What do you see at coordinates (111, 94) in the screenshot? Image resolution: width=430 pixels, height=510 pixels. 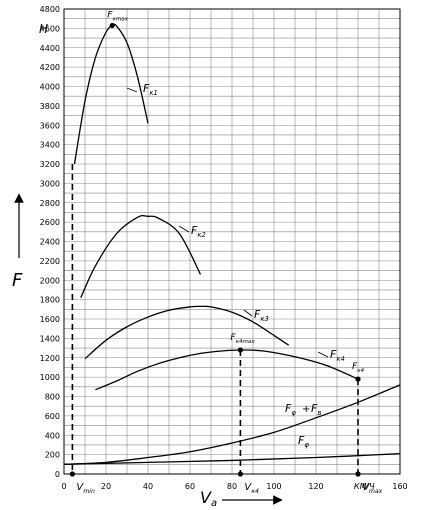 I see `series-fk1-line` at bounding box center [111, 94].